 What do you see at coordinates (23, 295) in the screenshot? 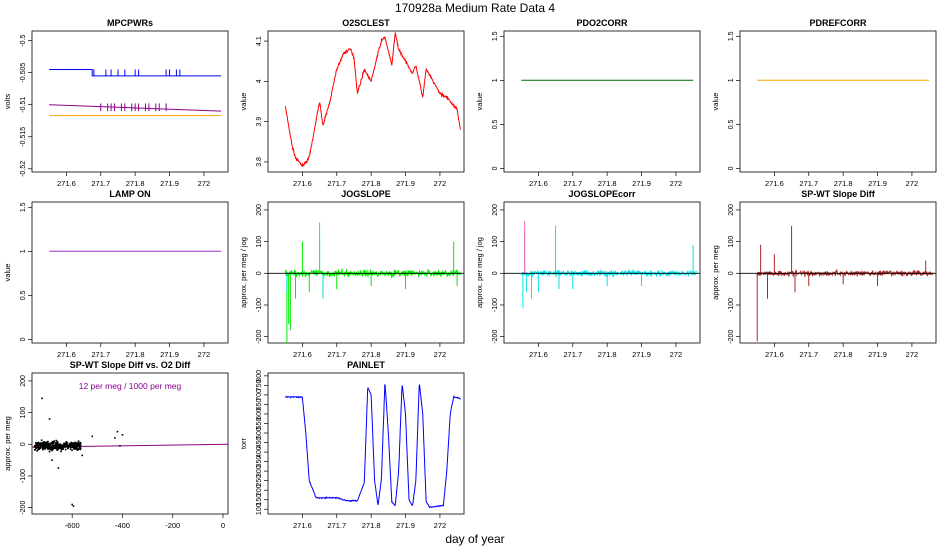
I see `y-tick-label: 0.5` at bounding box center [23, 295].